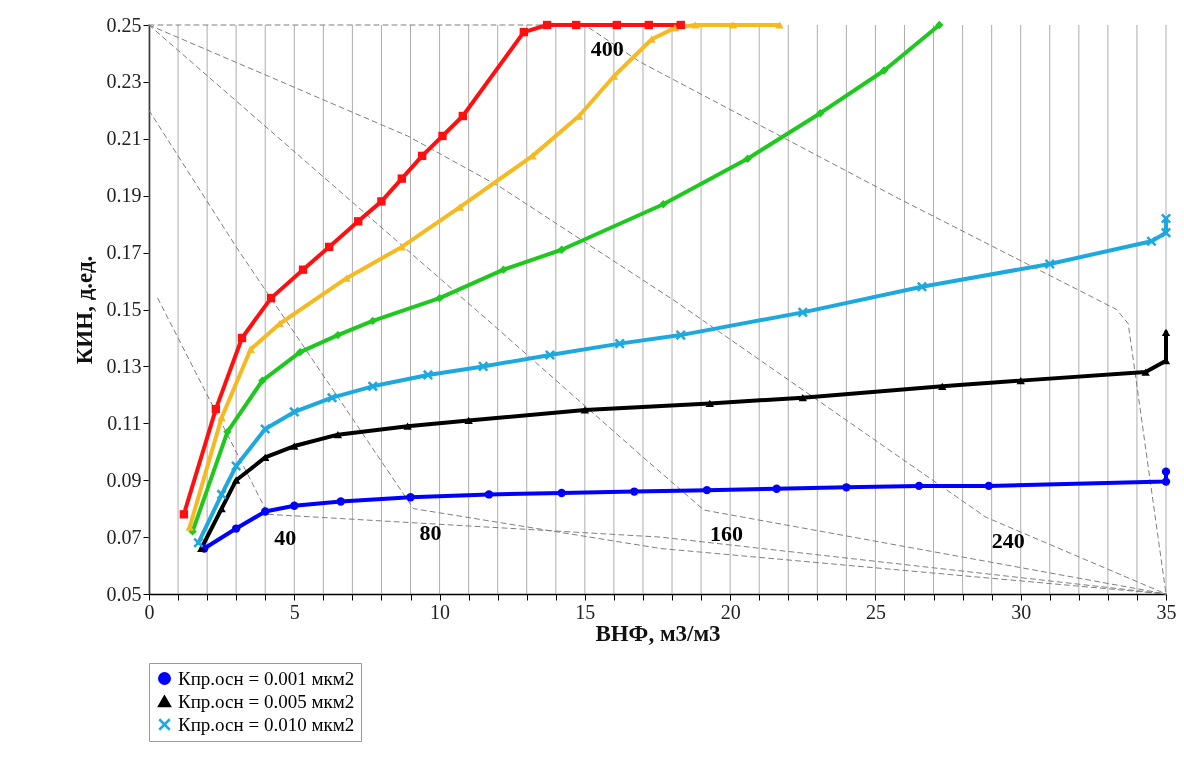 This screenshot has height=779, width=1184. Describe the element at coordinates (607, 48) in the screenshot. I see `series-label: 400` at that location.